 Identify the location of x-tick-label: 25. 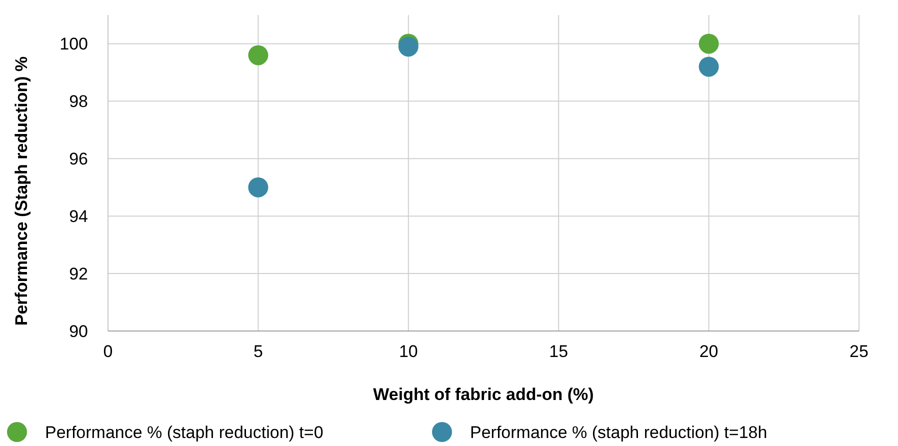
(859, 351).